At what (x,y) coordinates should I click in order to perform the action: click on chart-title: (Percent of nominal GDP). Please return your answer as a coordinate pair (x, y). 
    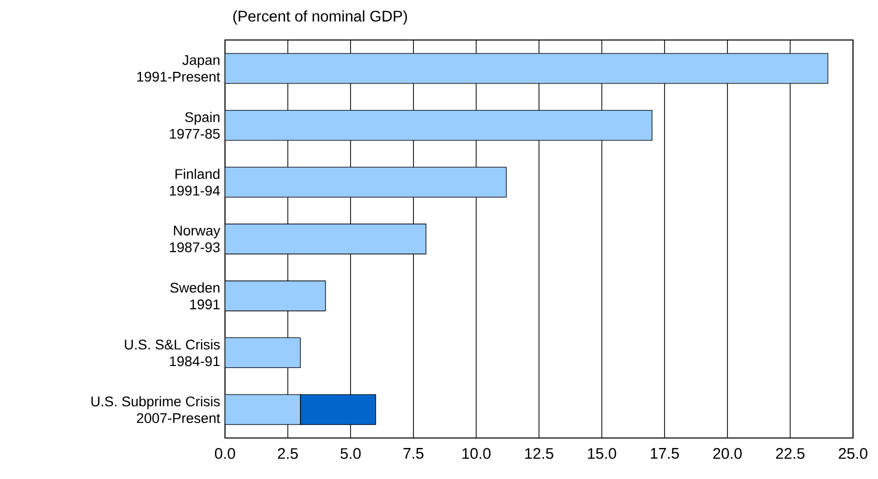
    Looking at the image, I should click on (320, 17).